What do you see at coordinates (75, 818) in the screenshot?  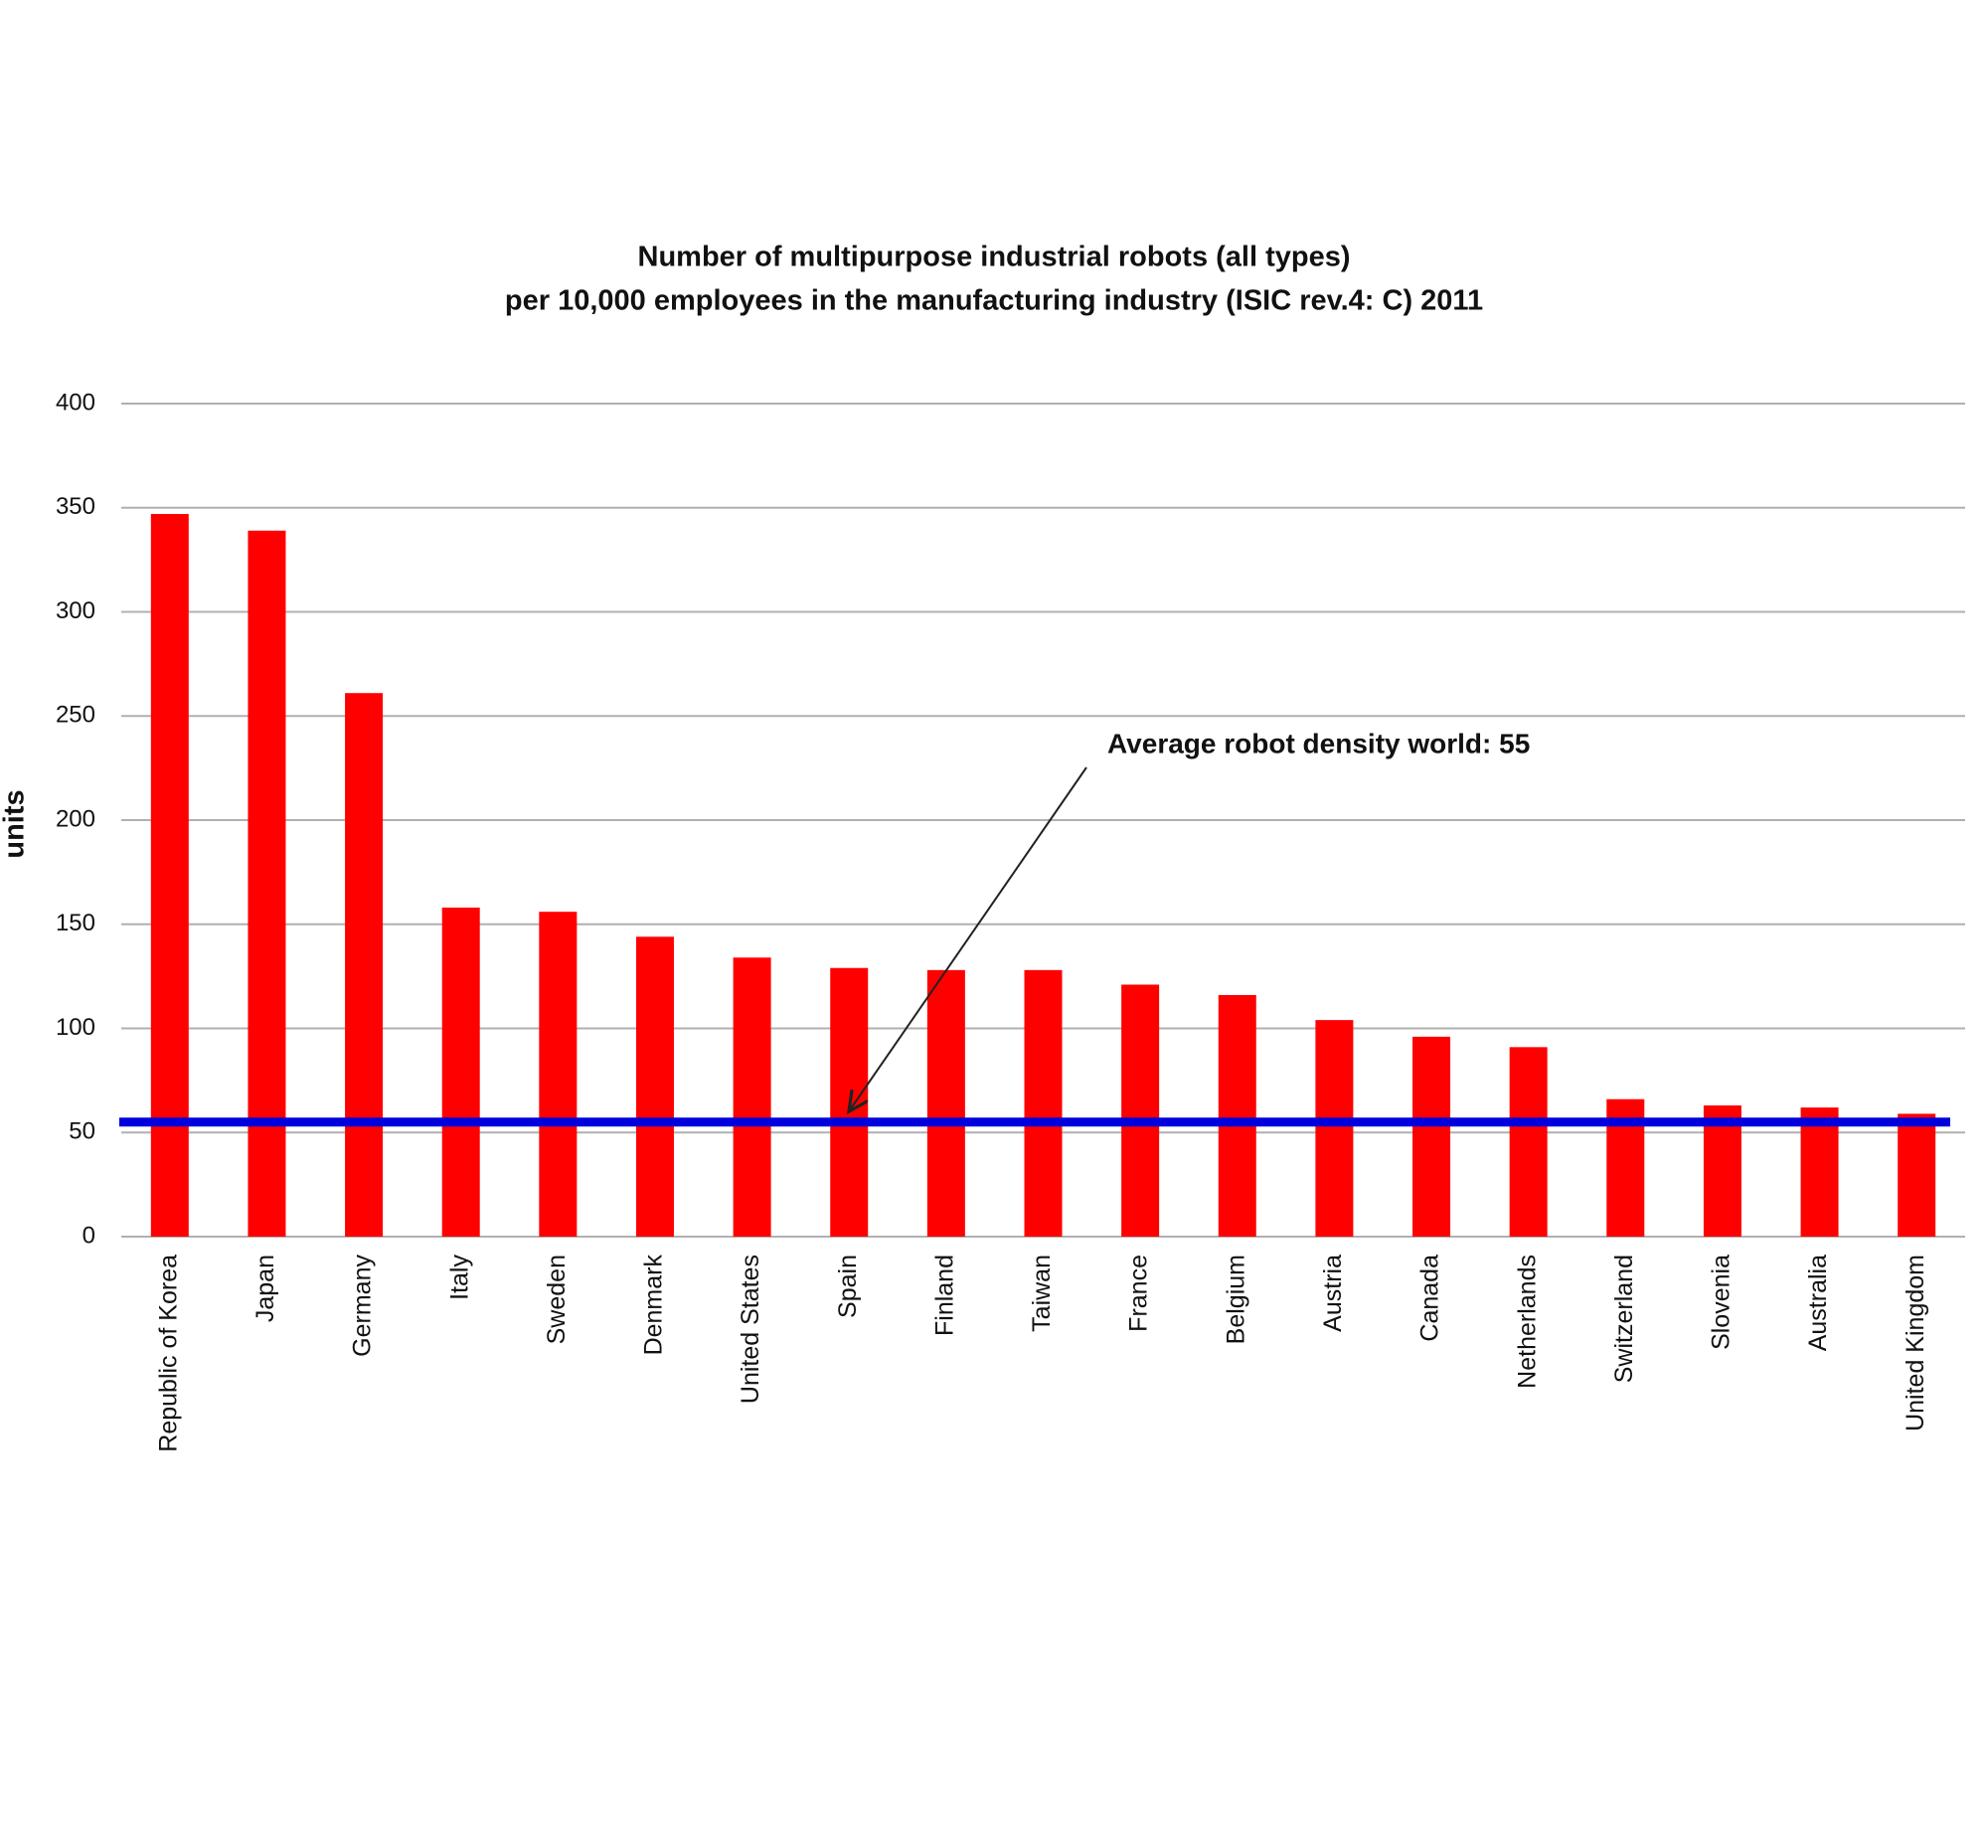 I see `y-tick-label: 200` at bounding box center [75, 818].